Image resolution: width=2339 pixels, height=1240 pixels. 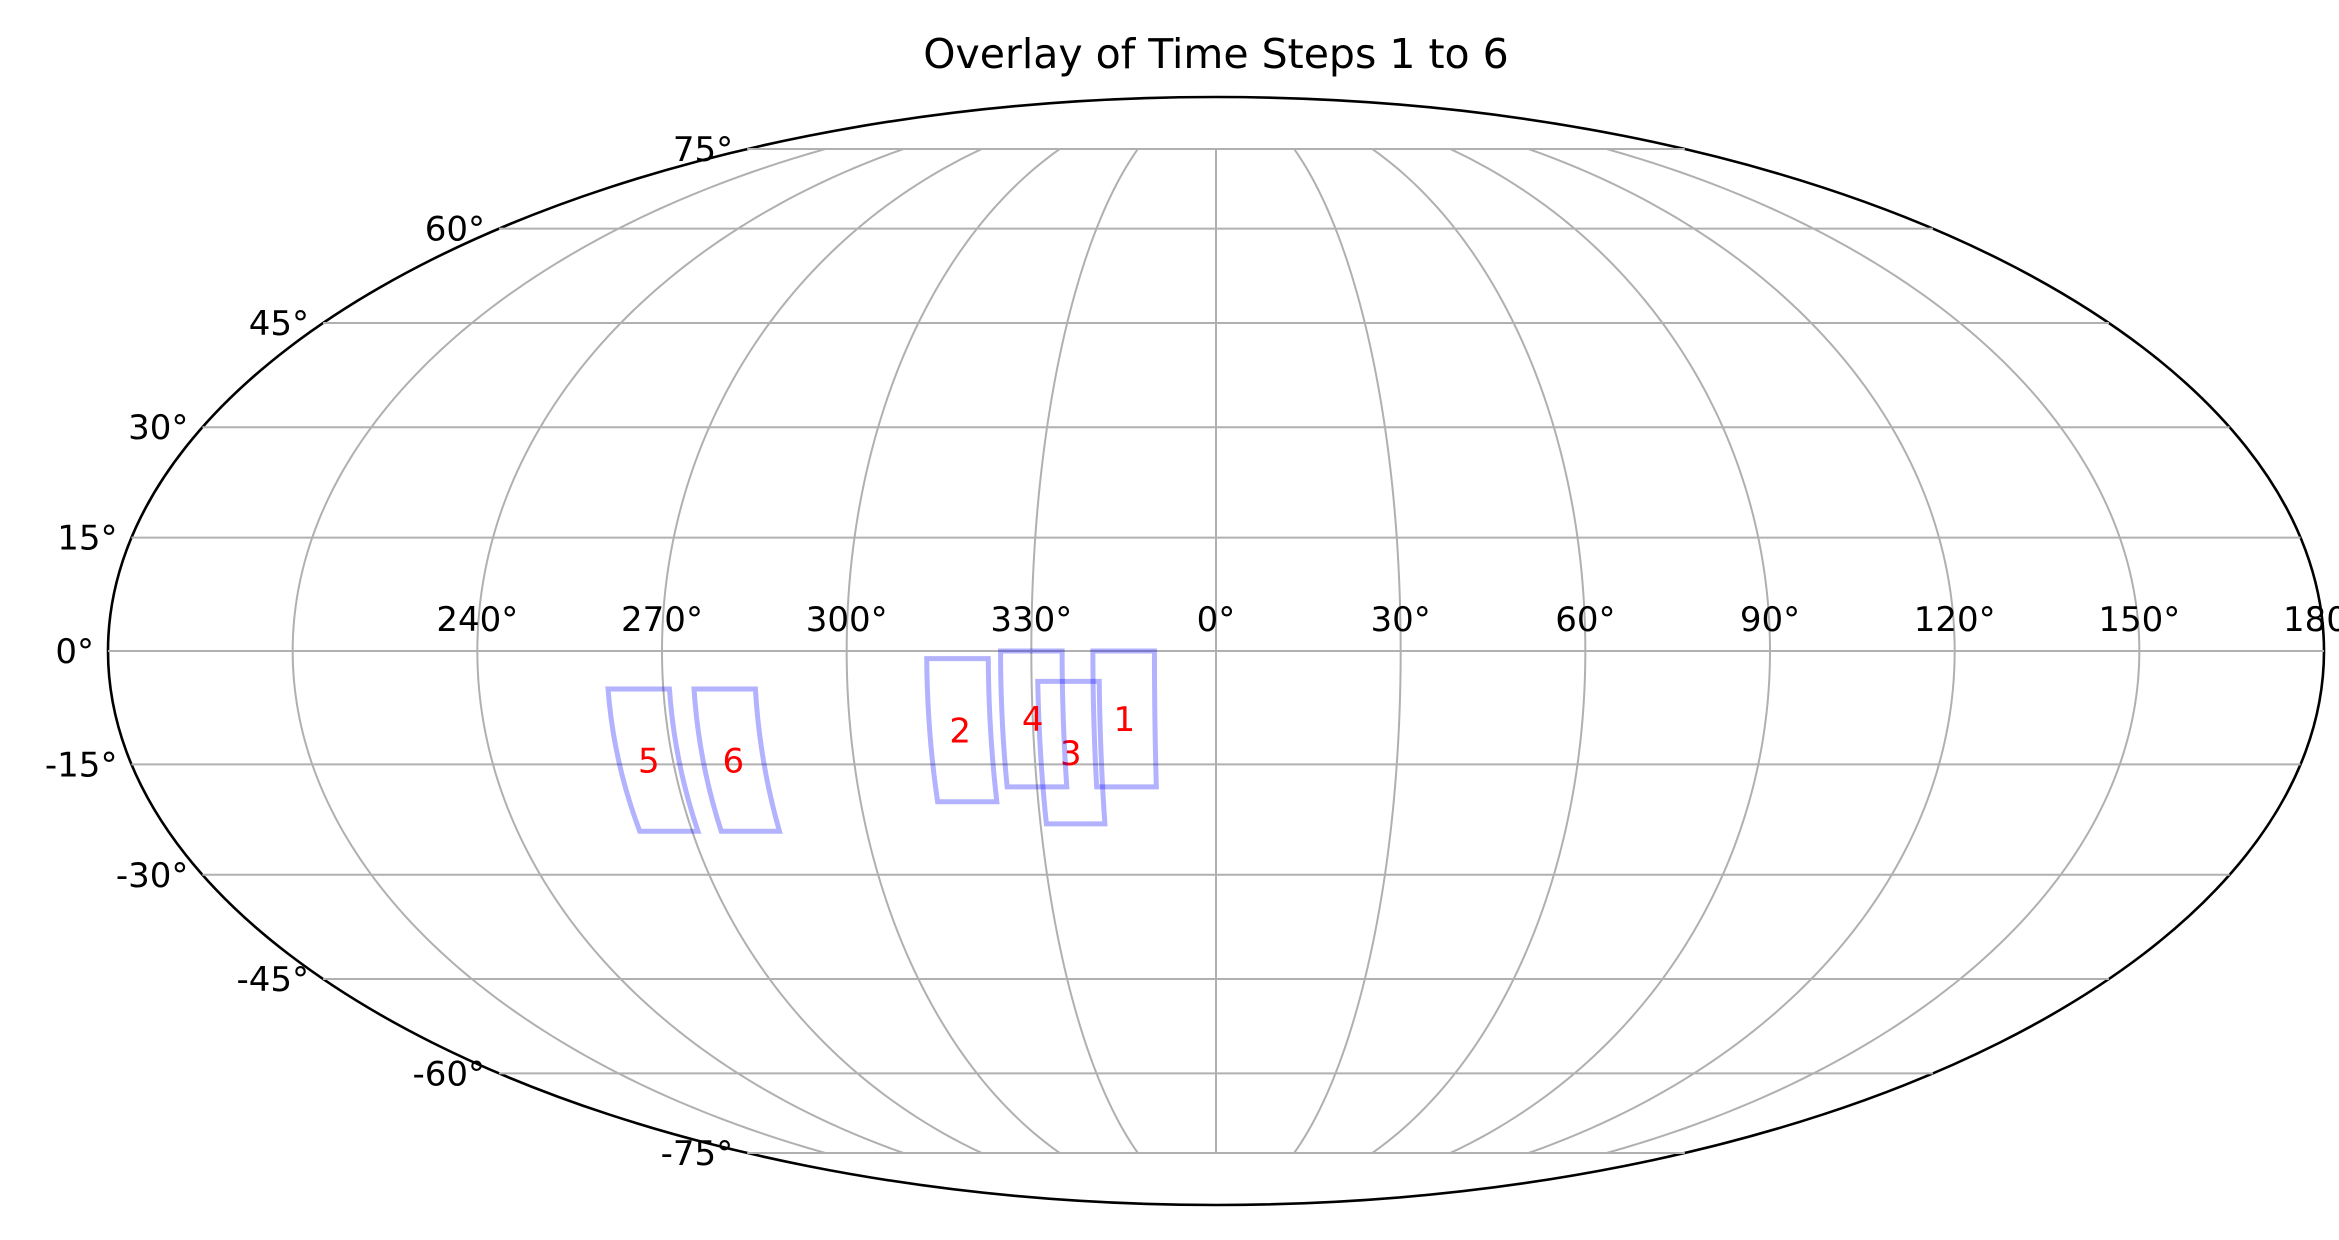 I want to click on footprint-label-1: 1, so click(x=1125, y=720).